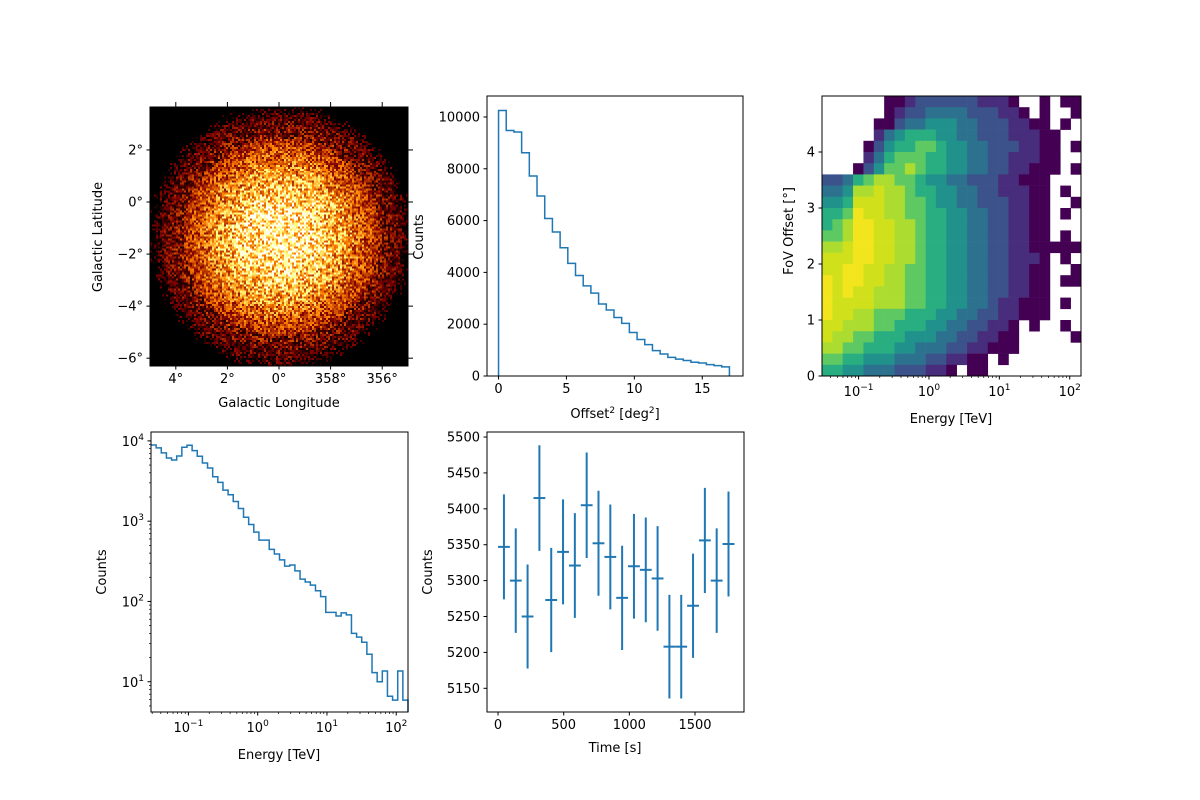 The width and height of the screenshot is (1200, 800). Describe the element at coordinates (789, 231) in the screenshot. I see `fov-ylabel: FoV Offset [°]` at that location.